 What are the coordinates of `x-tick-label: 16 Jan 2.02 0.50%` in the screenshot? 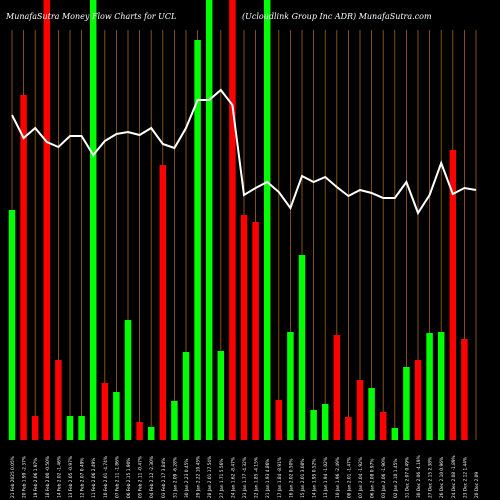 It's located at (291, 478).